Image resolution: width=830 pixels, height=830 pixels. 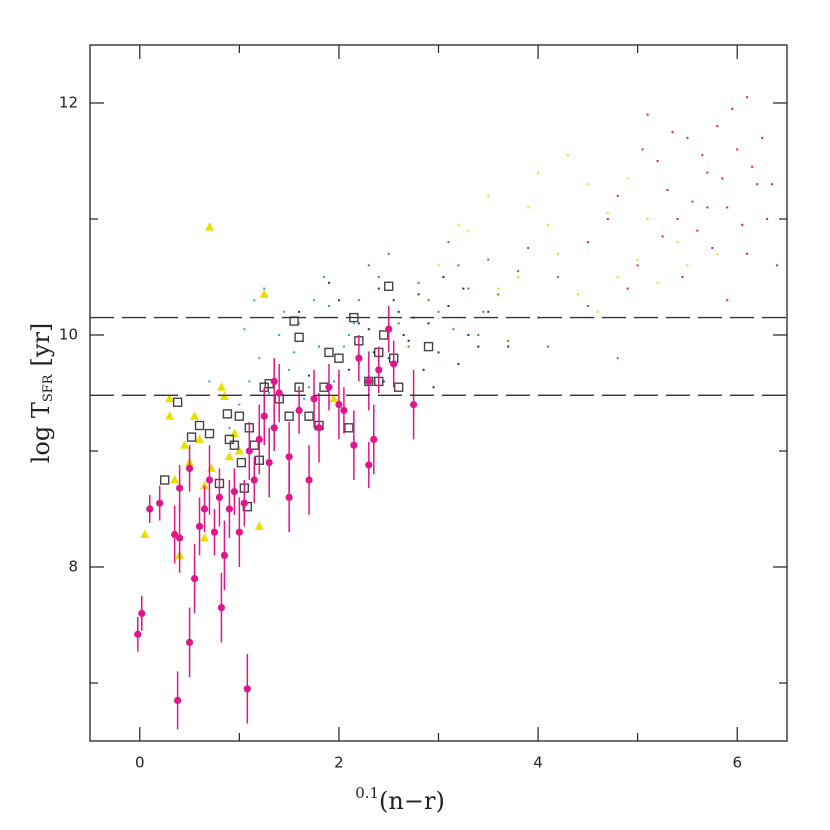 What do you see at coordinates (68, 103) in the screenshot?
I see `y-tick-label: 12` at bounding box center [68, 103].